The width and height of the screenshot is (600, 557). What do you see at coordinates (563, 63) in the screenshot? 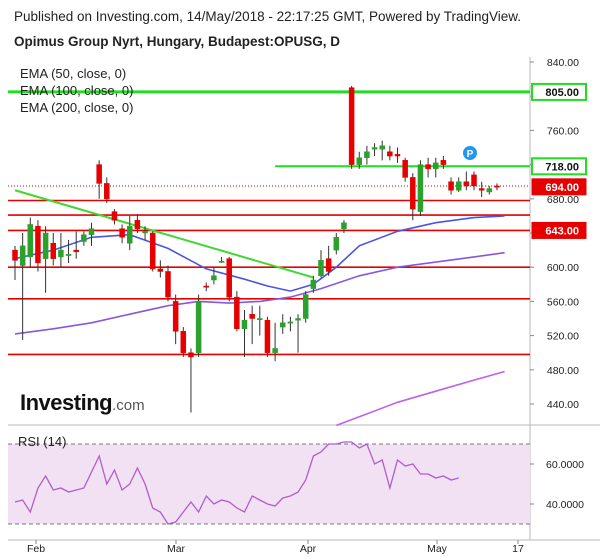
I see `price-tick-label: 840.00` at bounding box center [563, 63].